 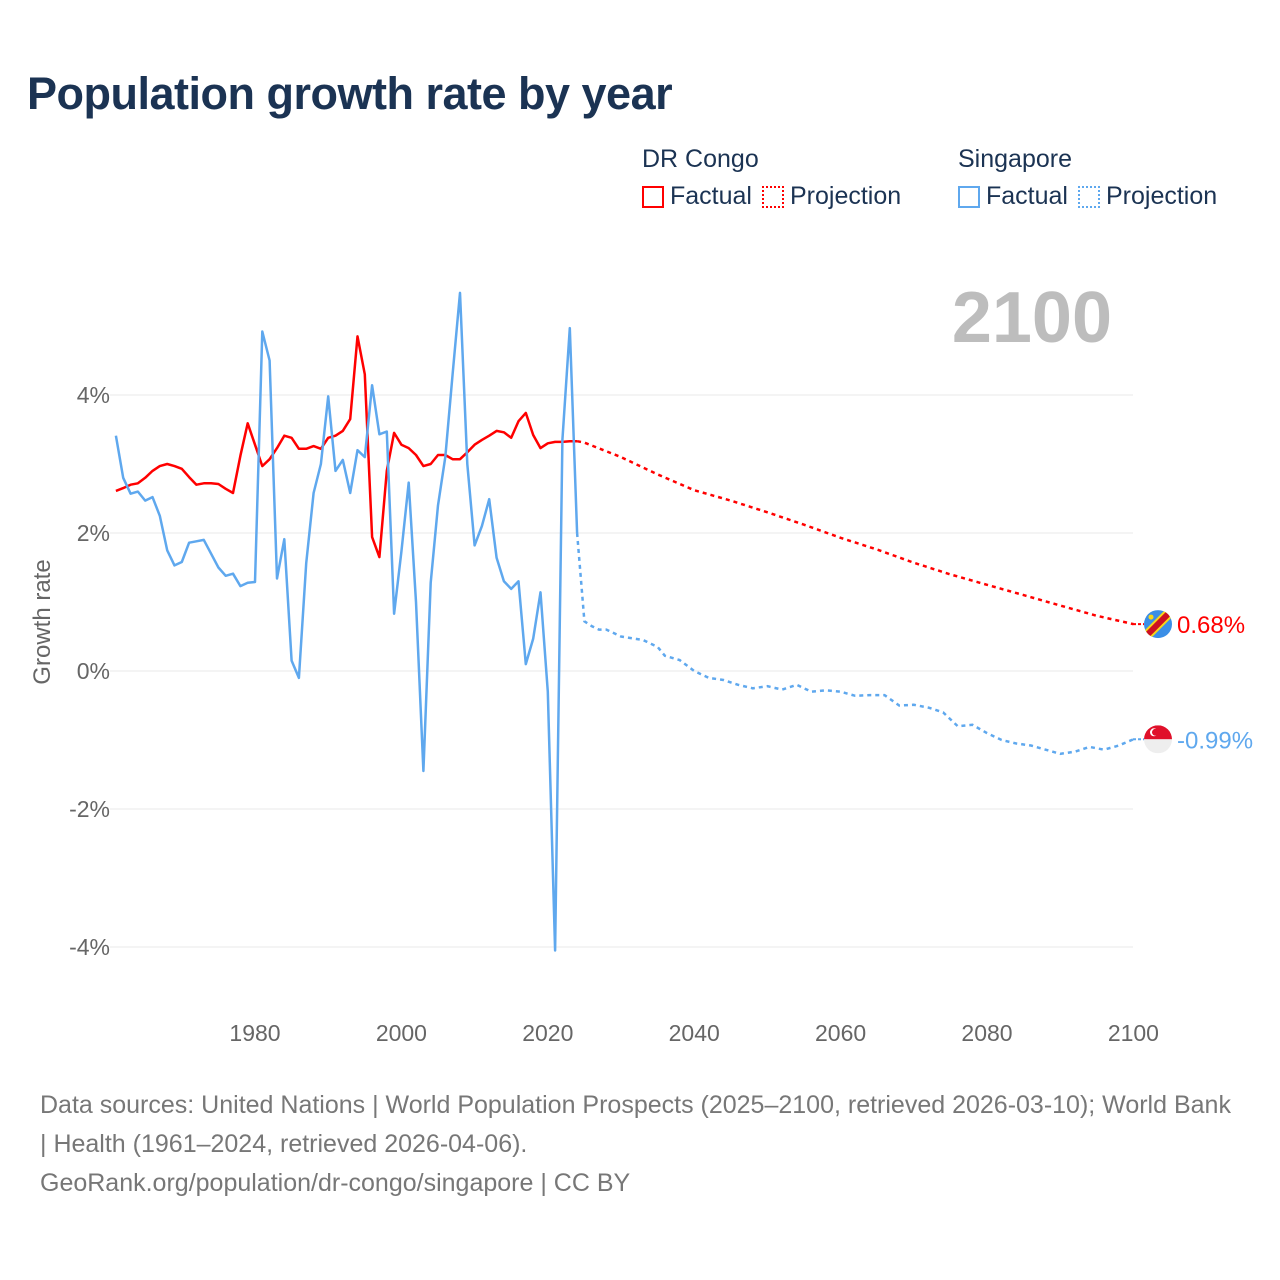 I want to click on end-value-label: -0.99%, so click(x=1215, y=740).